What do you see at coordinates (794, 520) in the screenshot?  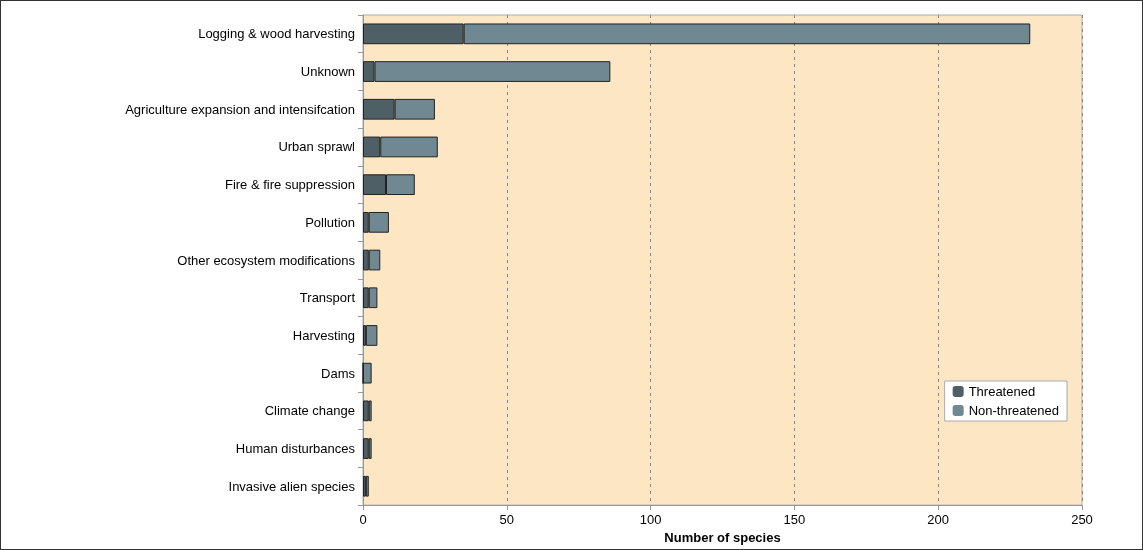 I see `x-tick-label: 150` at bounding box center [794, 520].